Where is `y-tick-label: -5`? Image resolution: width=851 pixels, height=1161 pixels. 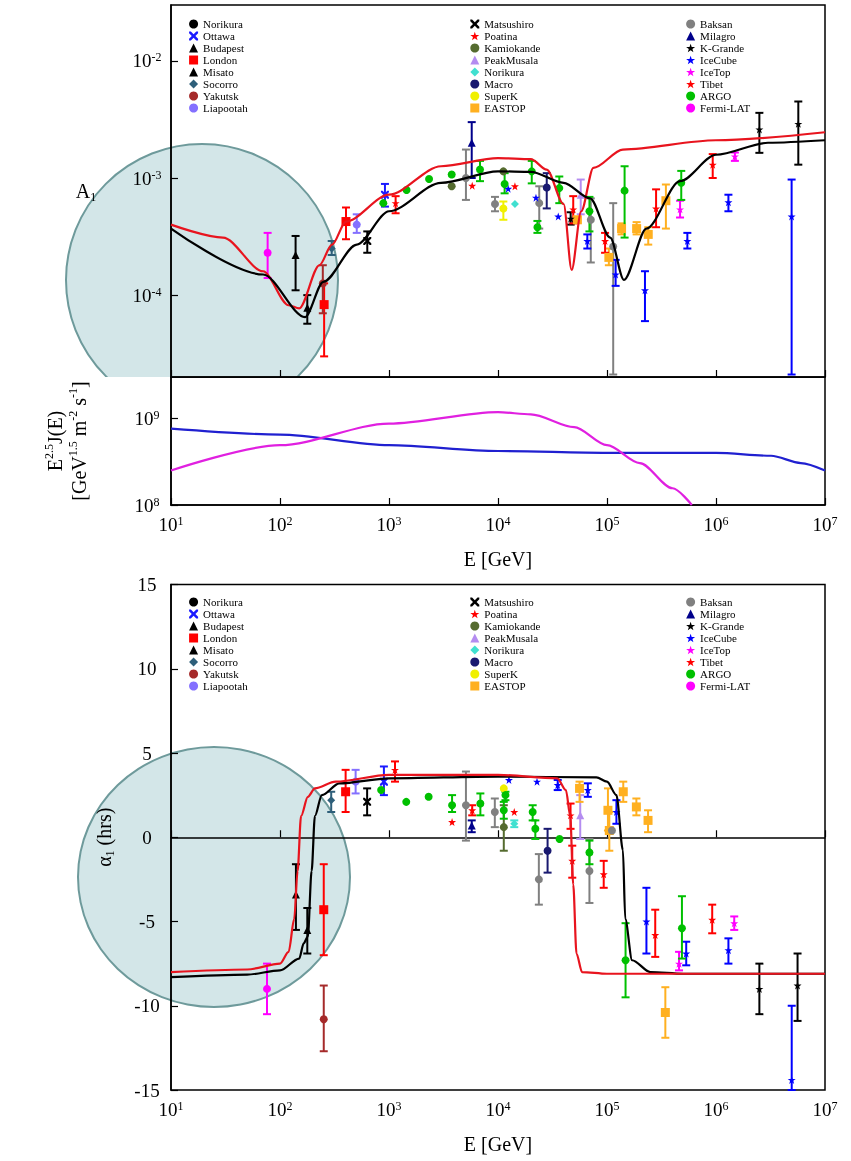
y-tick-label: -5 is located at coordinates (147, 921).